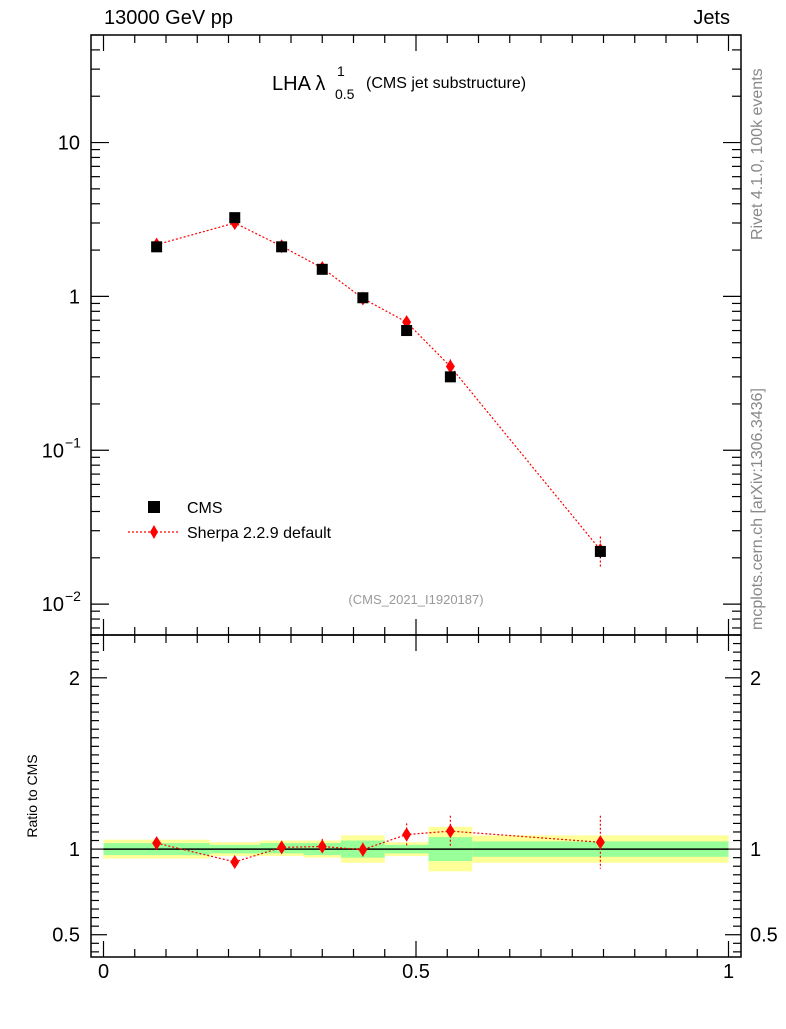 The height and width of the screenshot is (1029, 786). Describe the element at coordinates (728, 972) in the screenshot. I see `x-tick-label: 1` at that location.